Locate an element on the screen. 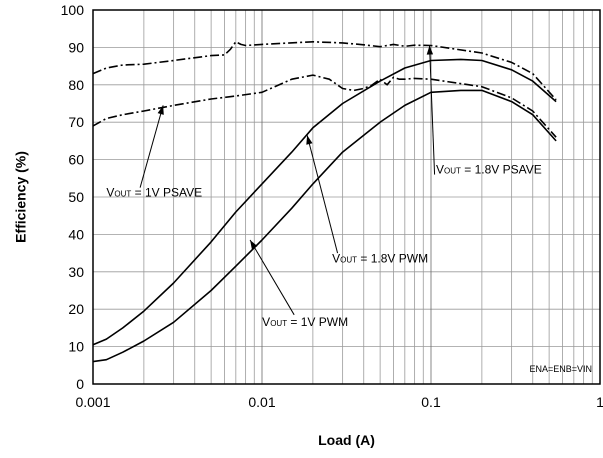 The image size is (603, 458). series-label-4: VOUT = 1V PWM is located at coordinates (305, 322).